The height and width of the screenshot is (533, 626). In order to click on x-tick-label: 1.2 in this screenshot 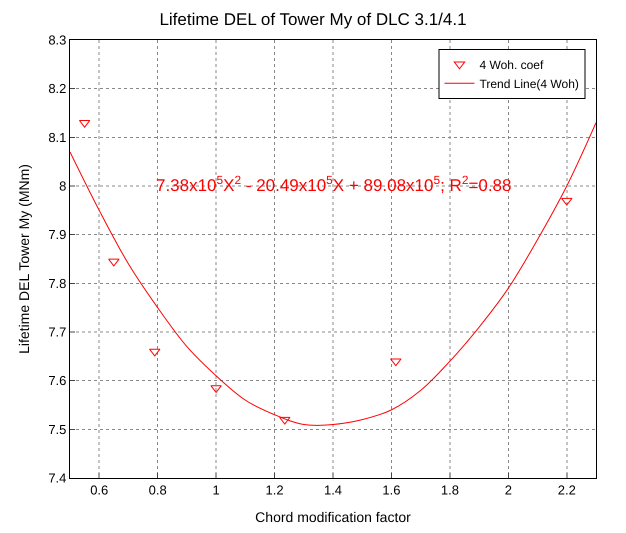, I will do `click(275, 490)`.